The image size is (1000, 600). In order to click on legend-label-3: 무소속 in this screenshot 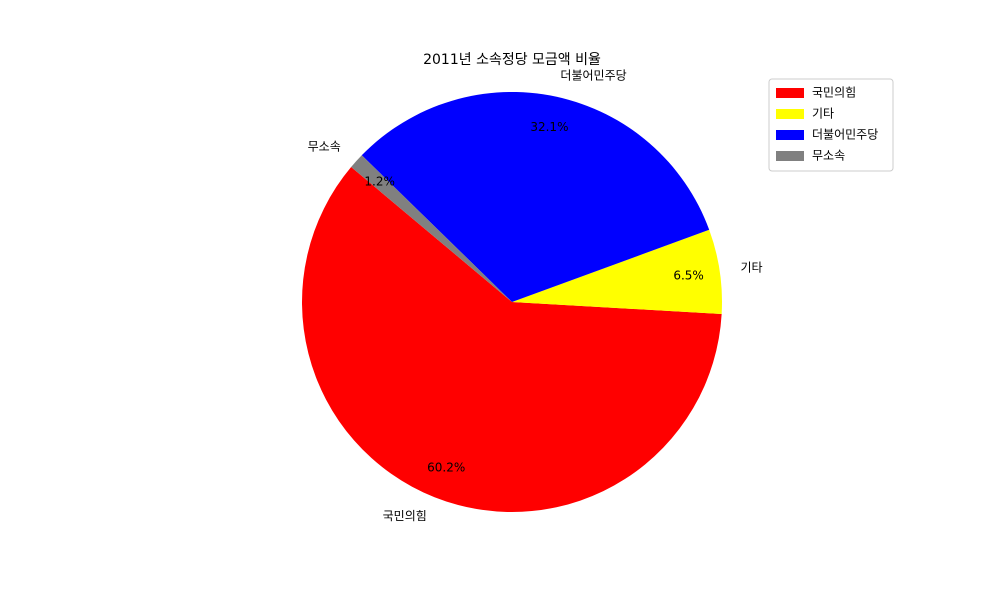, I will do `click(828, 156)`.